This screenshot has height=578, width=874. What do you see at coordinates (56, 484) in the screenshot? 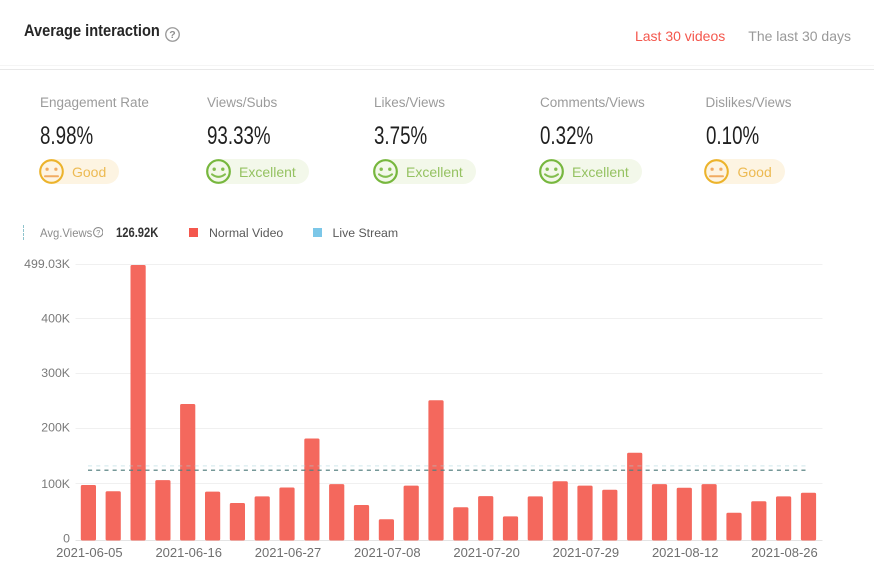
I see `svg-text: 100K` at bounding box center [56, 484].